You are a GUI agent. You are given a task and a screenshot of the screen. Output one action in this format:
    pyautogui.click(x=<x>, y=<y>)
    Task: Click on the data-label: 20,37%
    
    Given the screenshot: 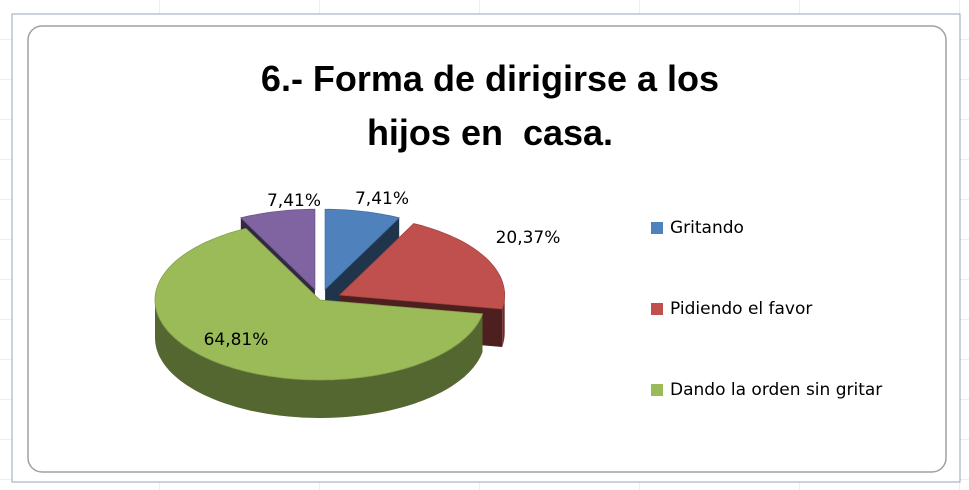 What is the action you would take?
    pyautogui.click(x=528, y=238)
    